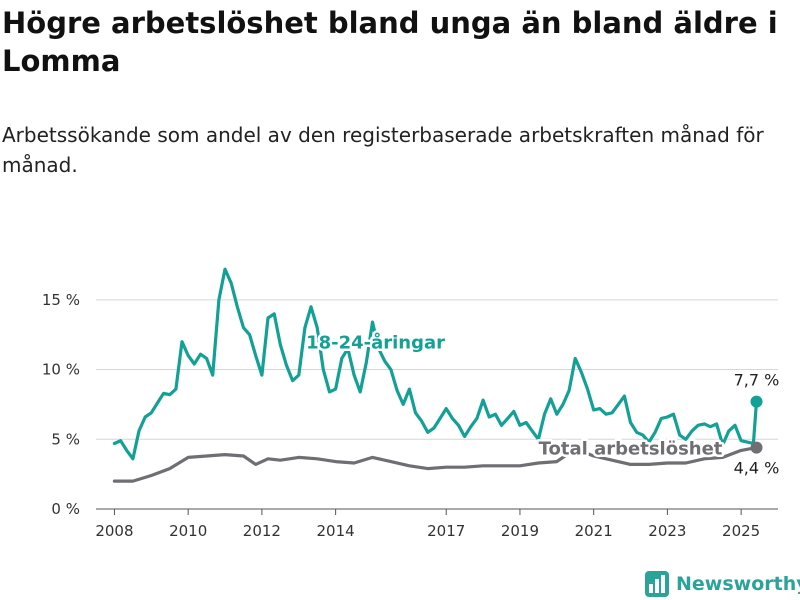 The height and width of the screenshot is (600, 800). I want to click on x-tick-label: 2010, so click(188, 531).